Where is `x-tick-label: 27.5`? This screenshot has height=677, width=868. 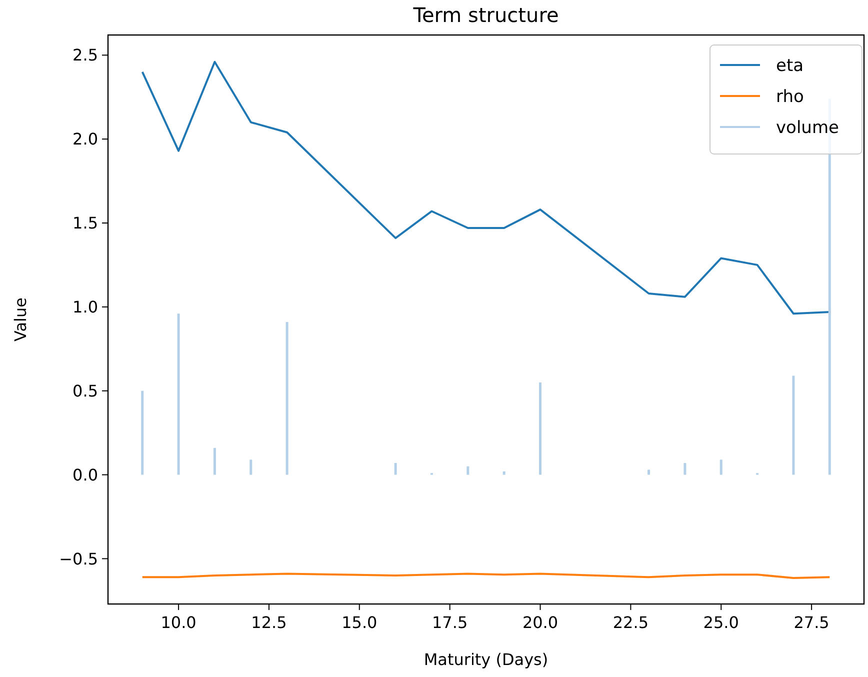 x-tick-label: 27.5 is located at coordinates (812, 622).